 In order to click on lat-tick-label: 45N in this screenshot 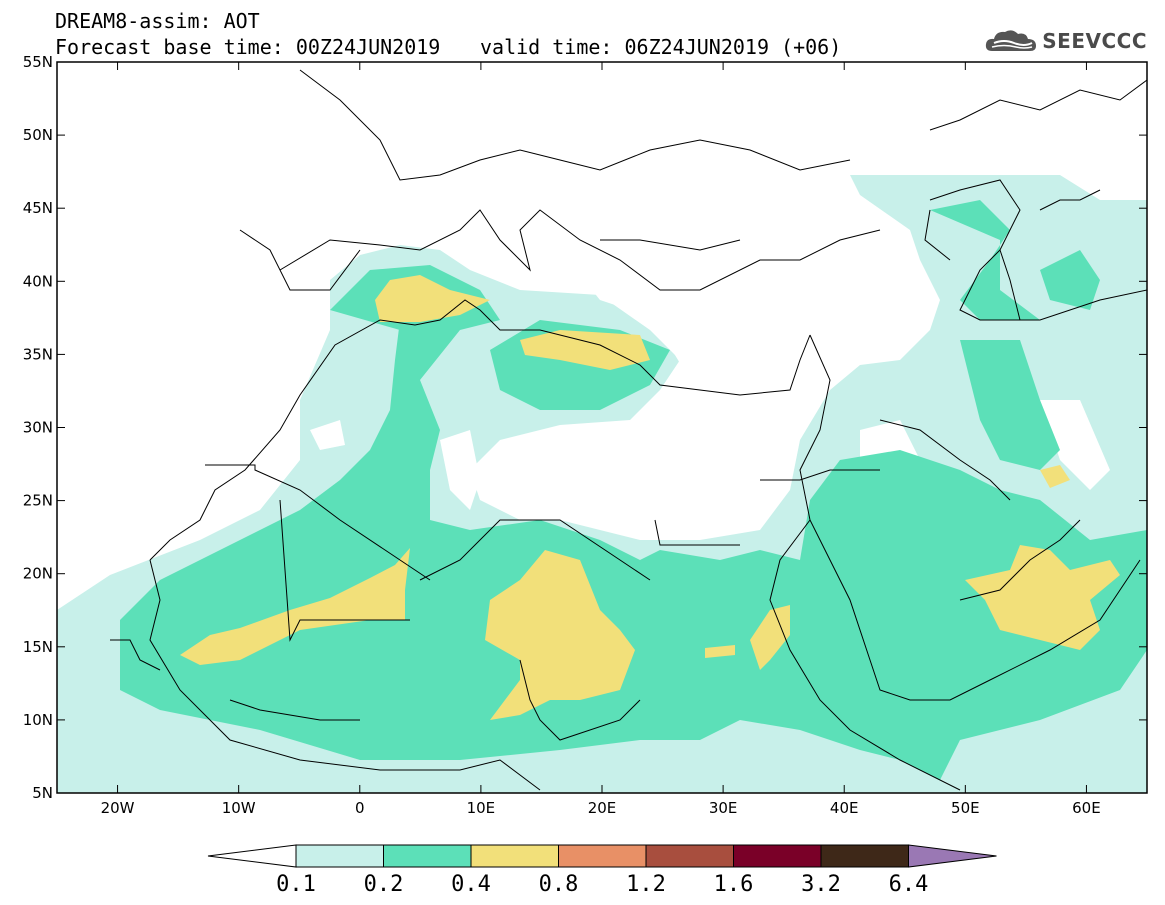, I will do `click(38, 208)`.